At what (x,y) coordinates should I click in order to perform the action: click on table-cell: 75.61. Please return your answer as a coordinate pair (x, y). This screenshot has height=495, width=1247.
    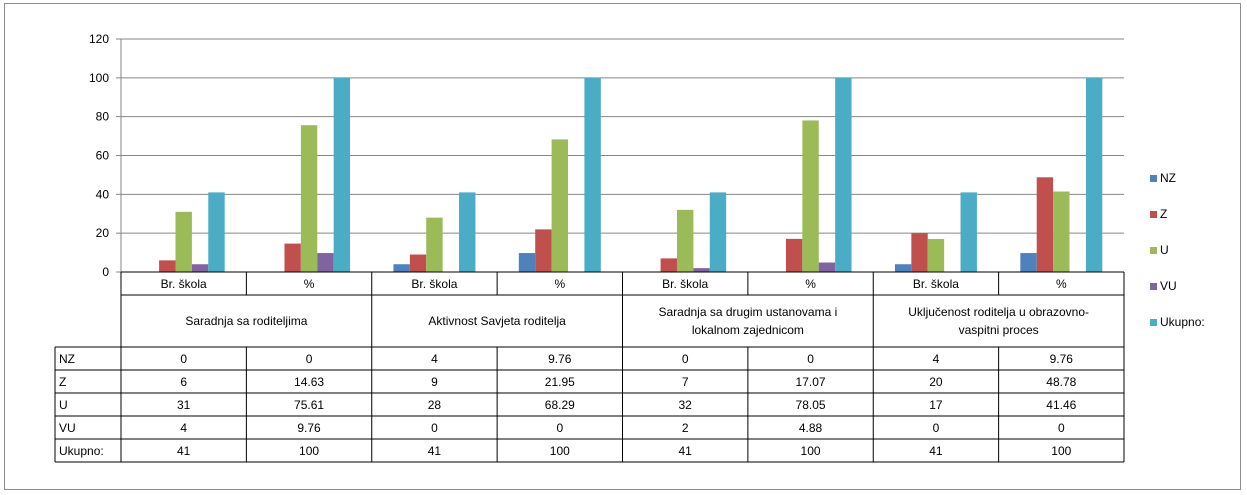
    Looking at the image, I should click on (309, 405).